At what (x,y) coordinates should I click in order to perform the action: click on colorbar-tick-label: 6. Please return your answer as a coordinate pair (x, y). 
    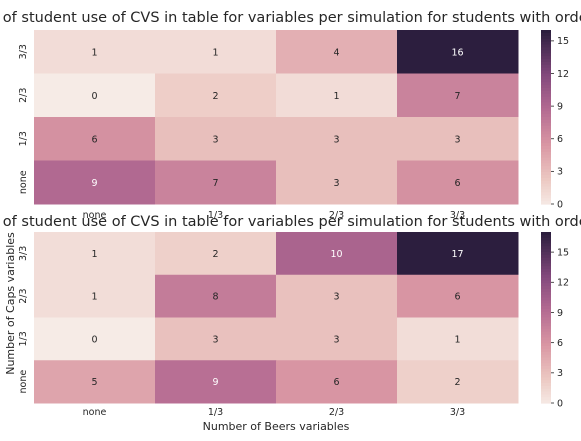
    Looking at the image, I should click on (560, 139).